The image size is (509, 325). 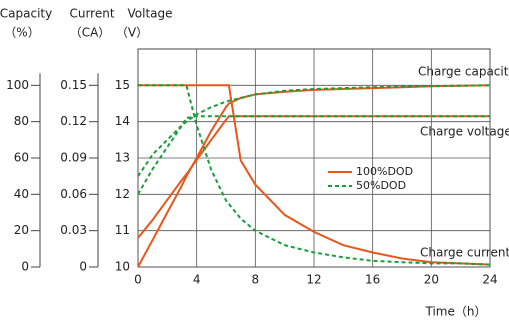 What do you see at coordinates (122, 85) in the screenshot?
I see `y-tick-label: 15` at bounding box center [122, 85].